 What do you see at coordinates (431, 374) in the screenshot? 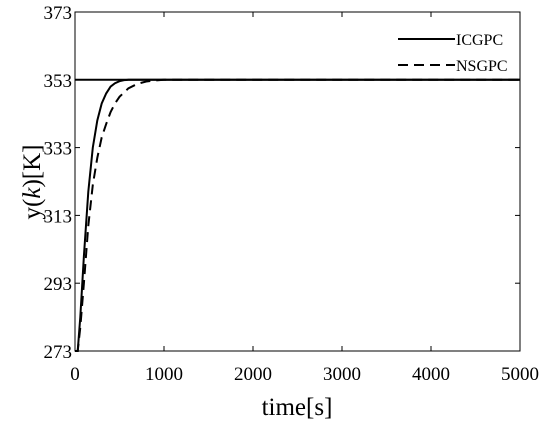
I see `x-tick-label-4000: 4000` at bounding box center [431, 374].